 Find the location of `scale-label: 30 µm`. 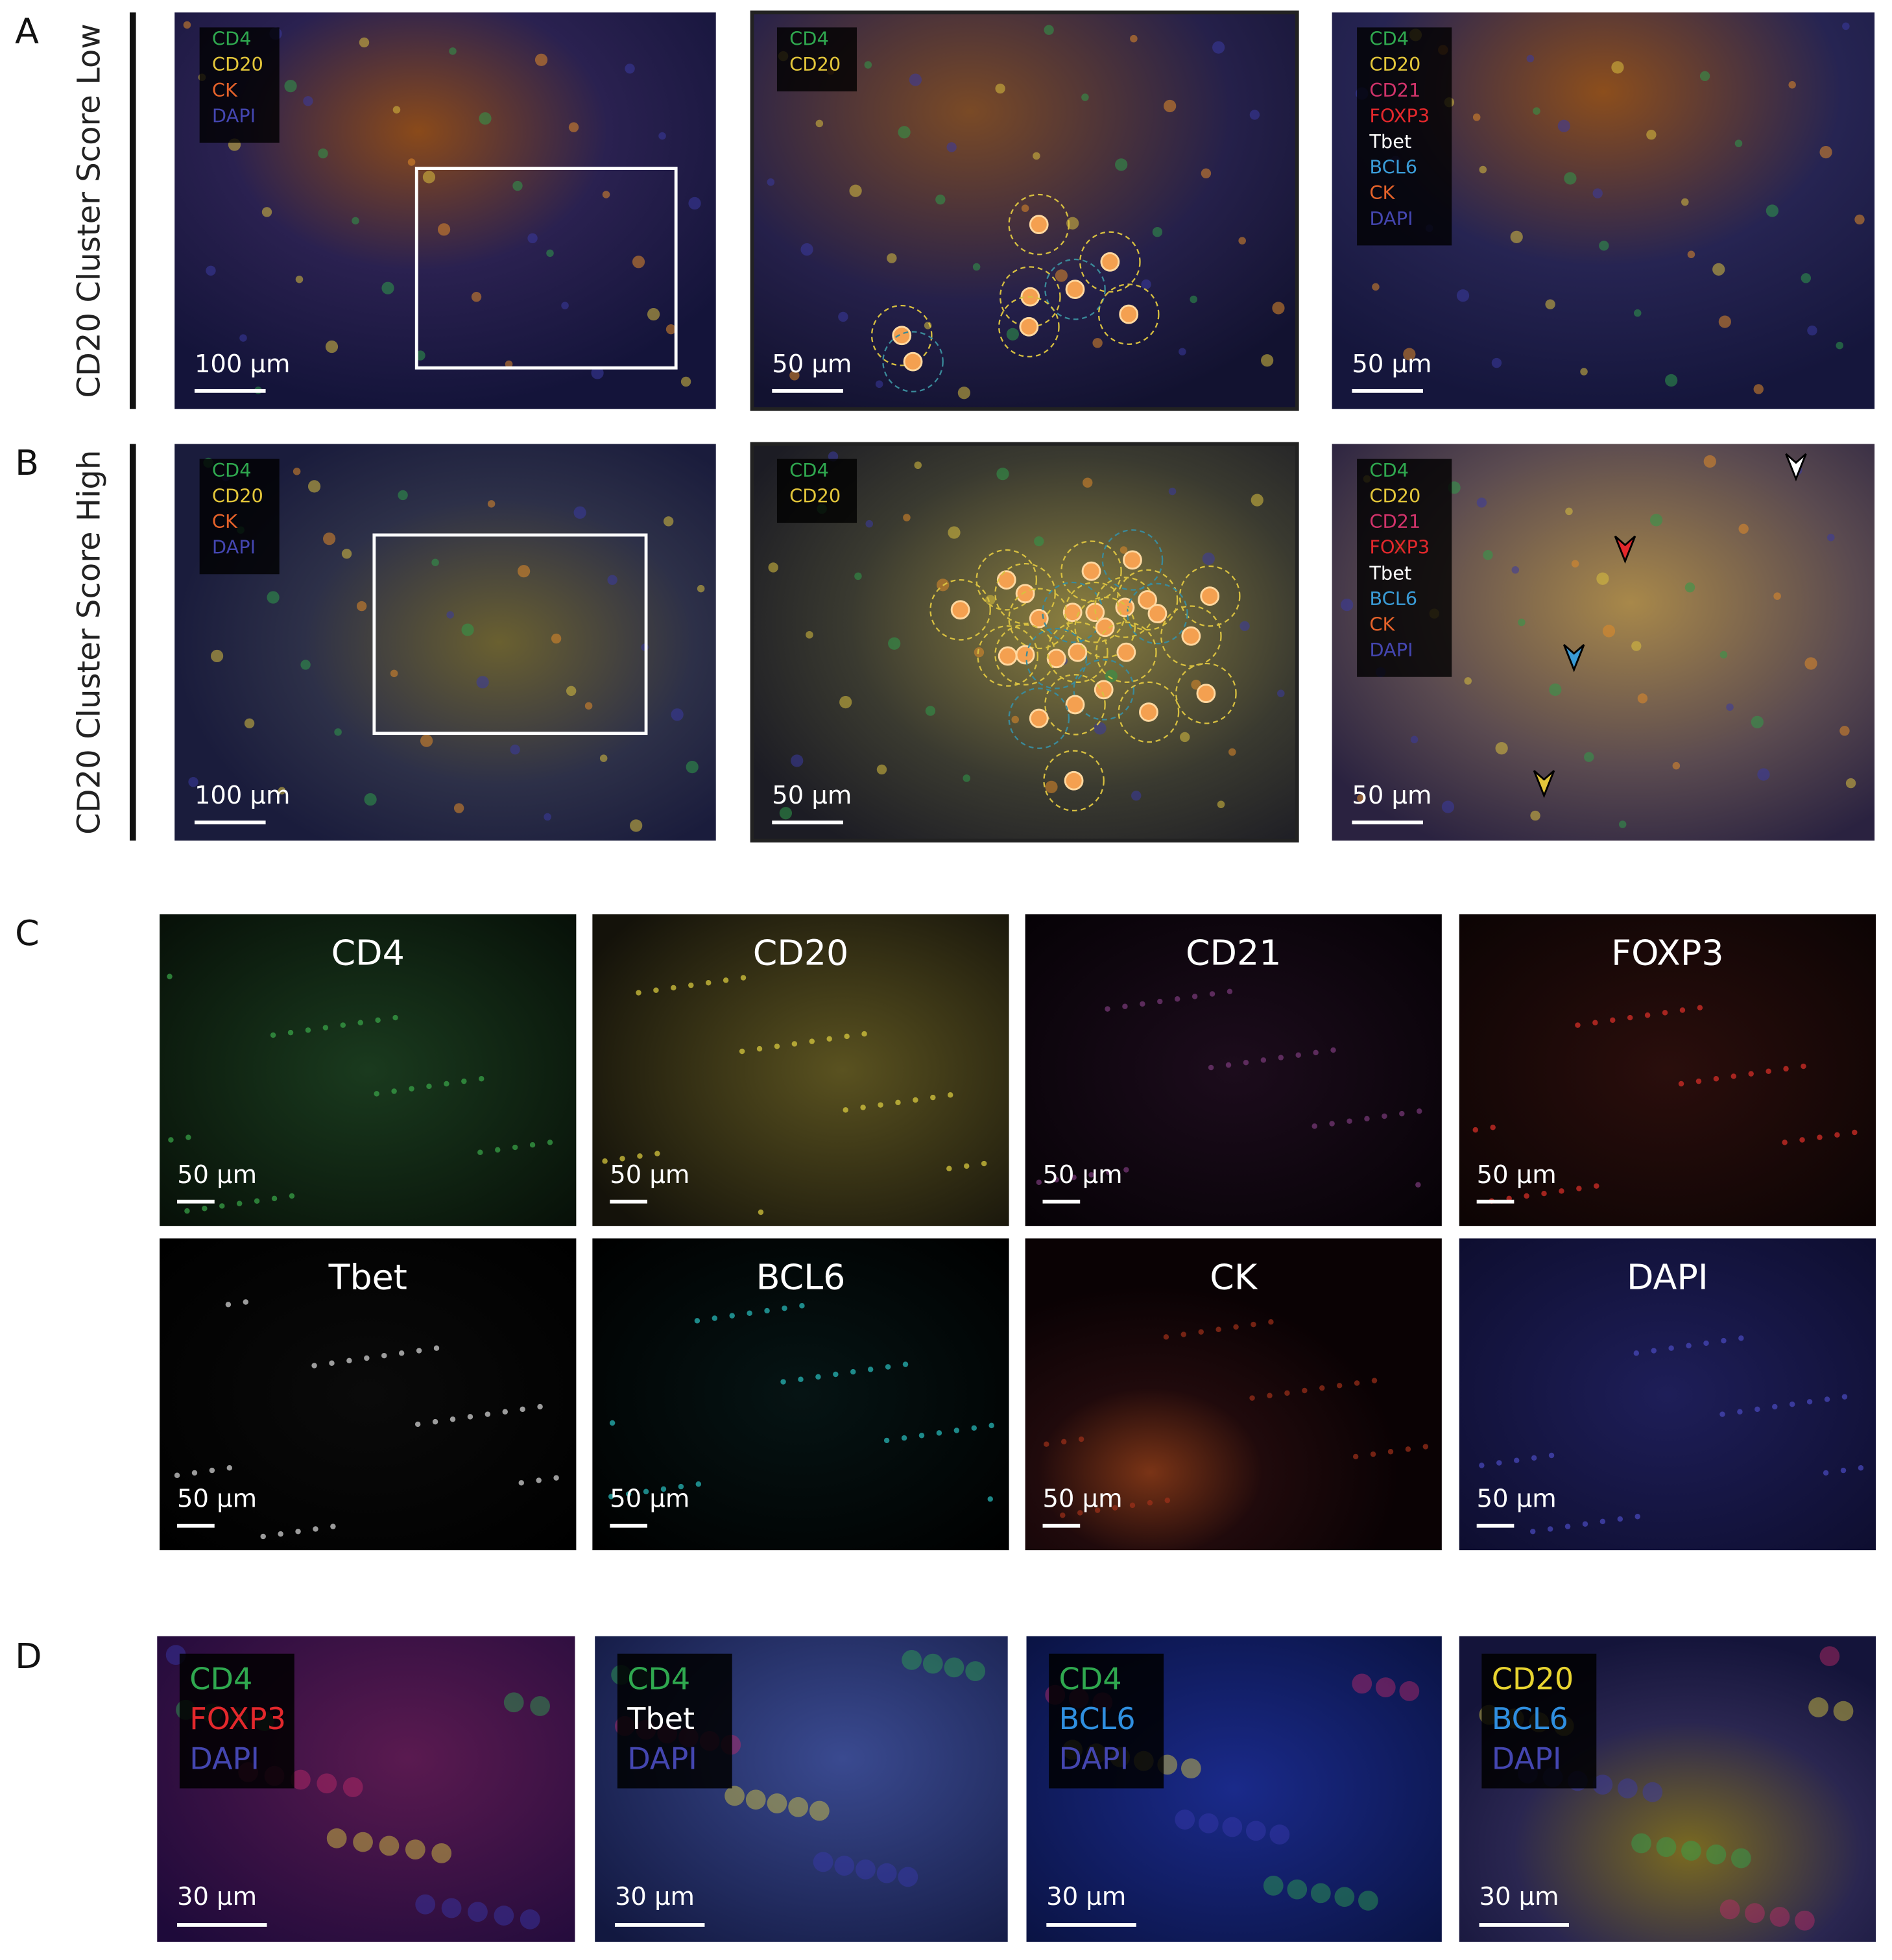

scale-label: 30 µm is located at coordinates (655, 1896).